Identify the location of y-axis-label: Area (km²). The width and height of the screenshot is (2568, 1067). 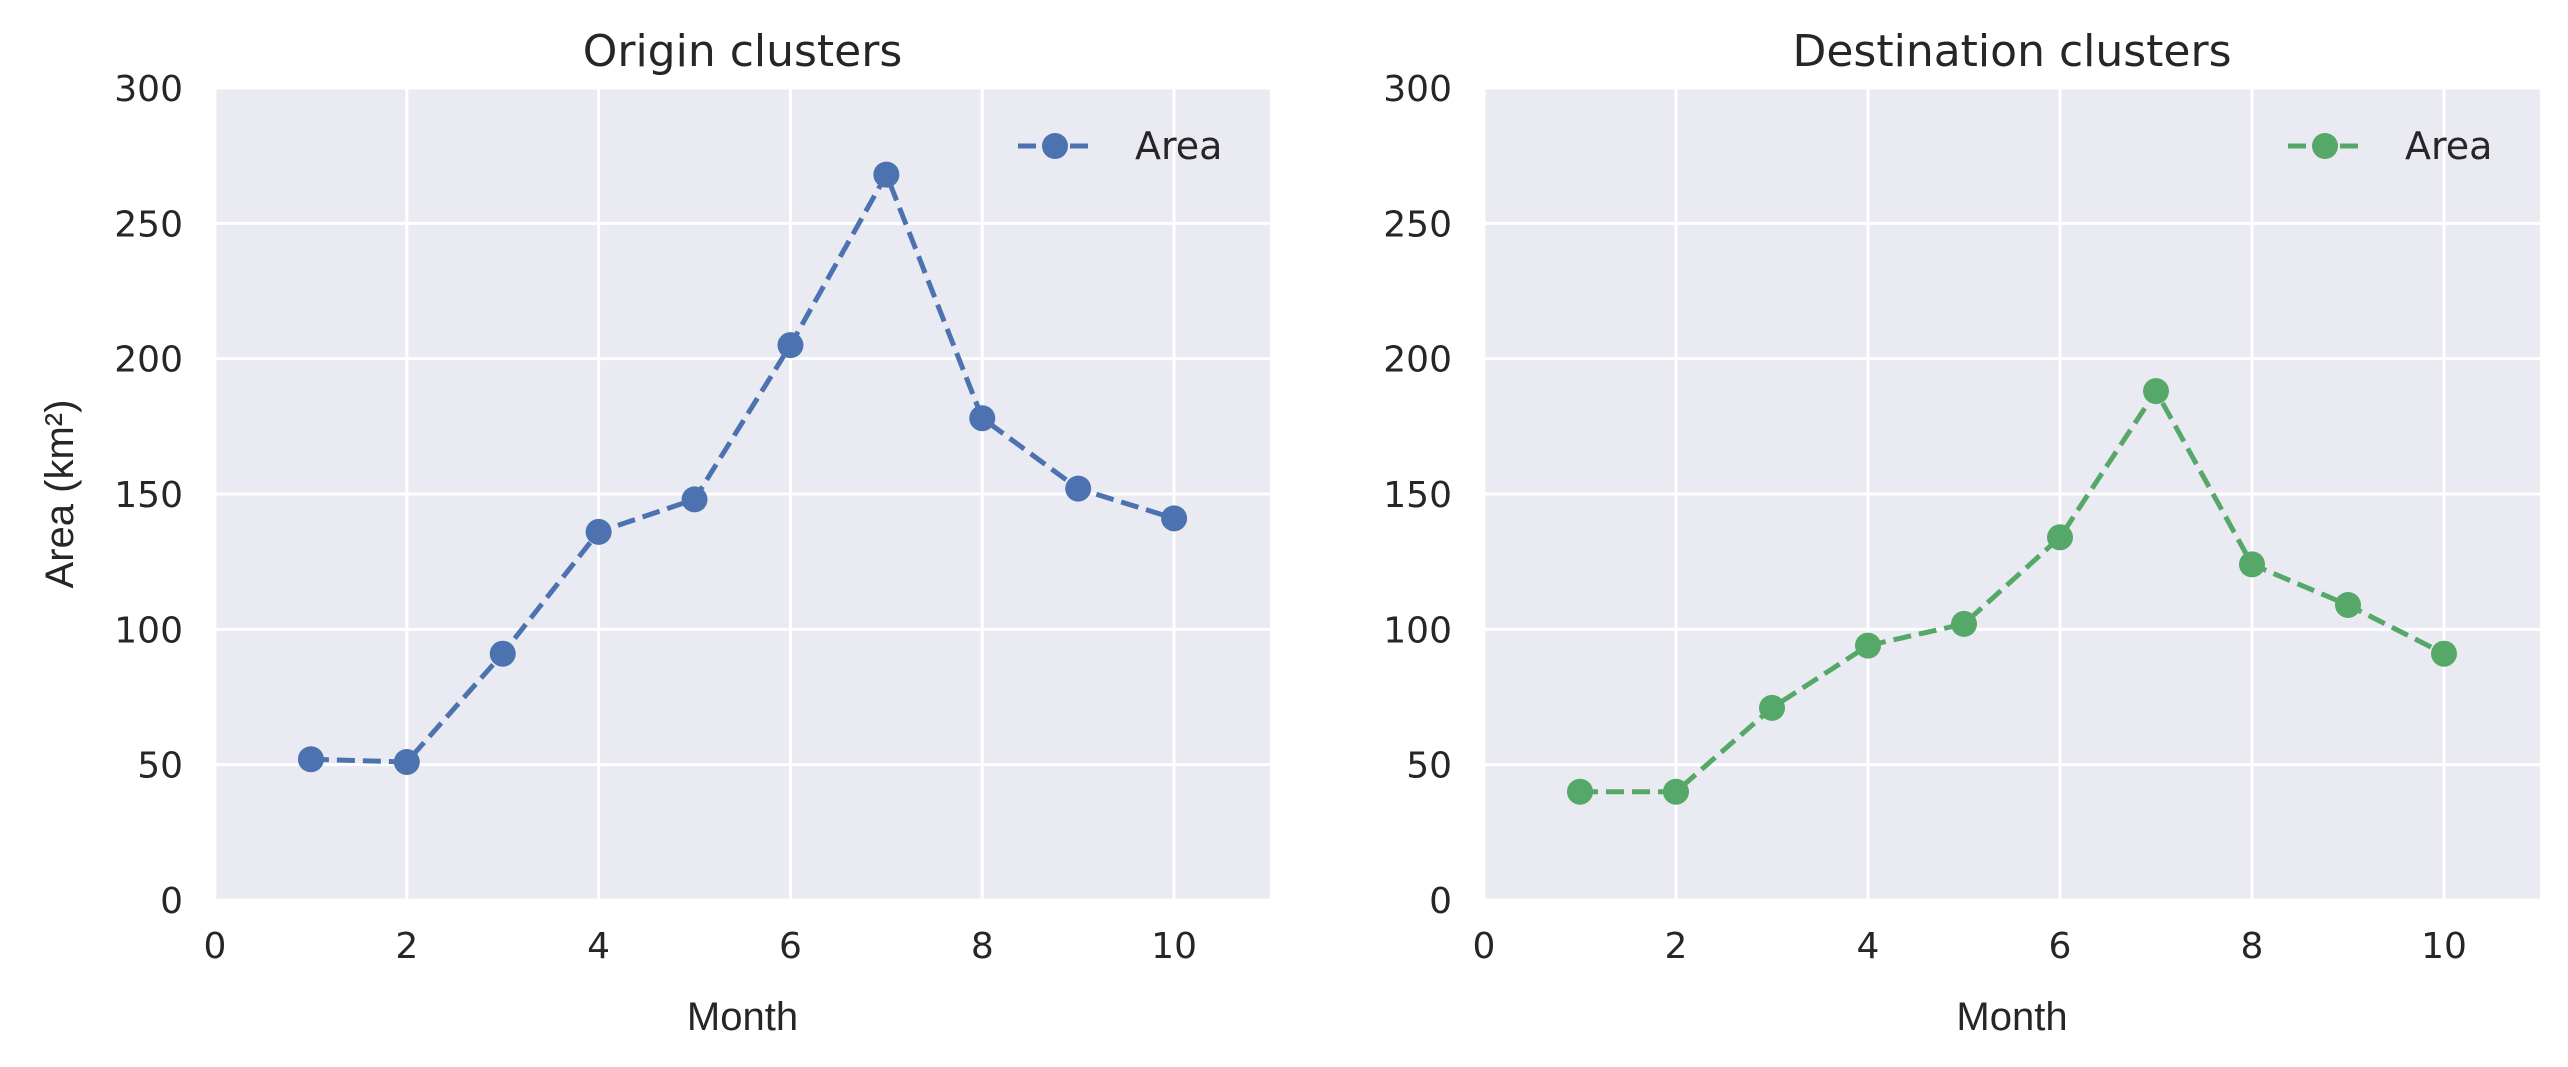
(60, 494).